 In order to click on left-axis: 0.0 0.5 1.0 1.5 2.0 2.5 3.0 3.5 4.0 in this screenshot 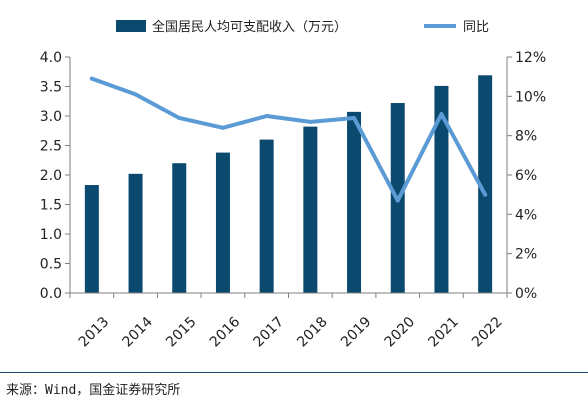, I will do `click(55, 176)`.